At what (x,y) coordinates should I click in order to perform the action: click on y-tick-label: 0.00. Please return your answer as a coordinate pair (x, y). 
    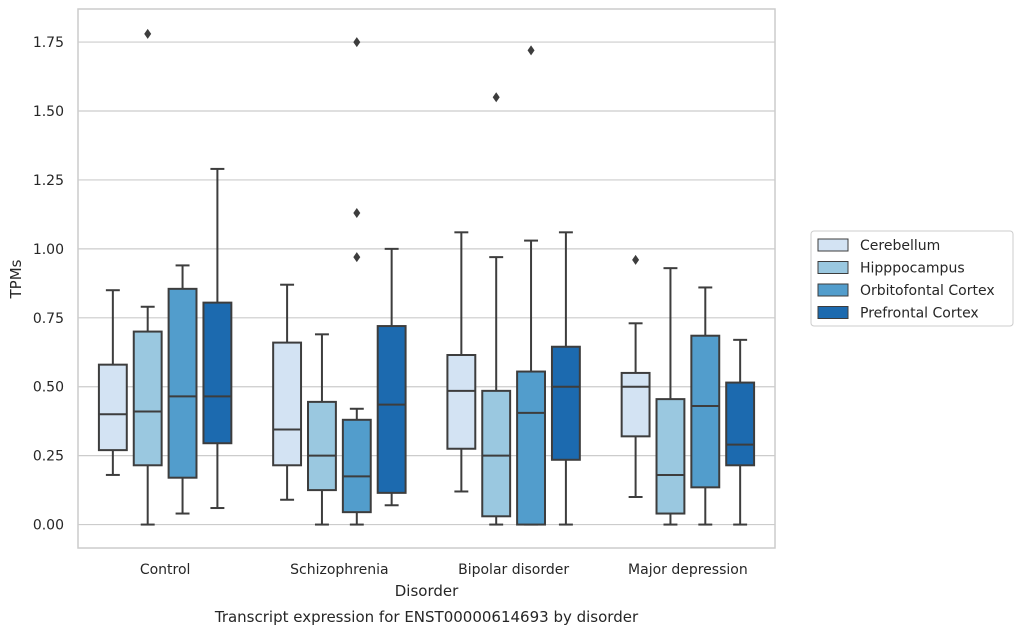
    Looking at the image, I should click on (48, 526).